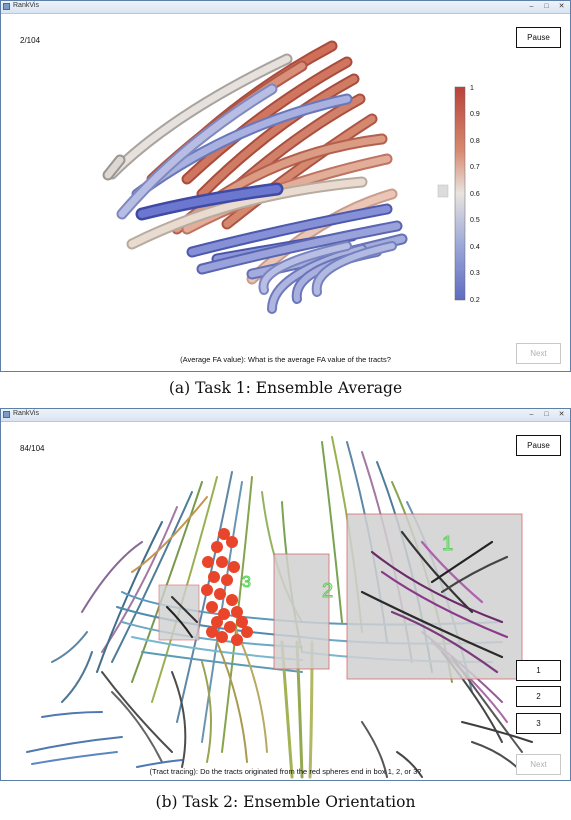 Image resolution: width=571 pixels, height=820 pixels. Describe the element at coordinates (538, 723) in the screenshot. I see `answer-button-3: 3` at that location.